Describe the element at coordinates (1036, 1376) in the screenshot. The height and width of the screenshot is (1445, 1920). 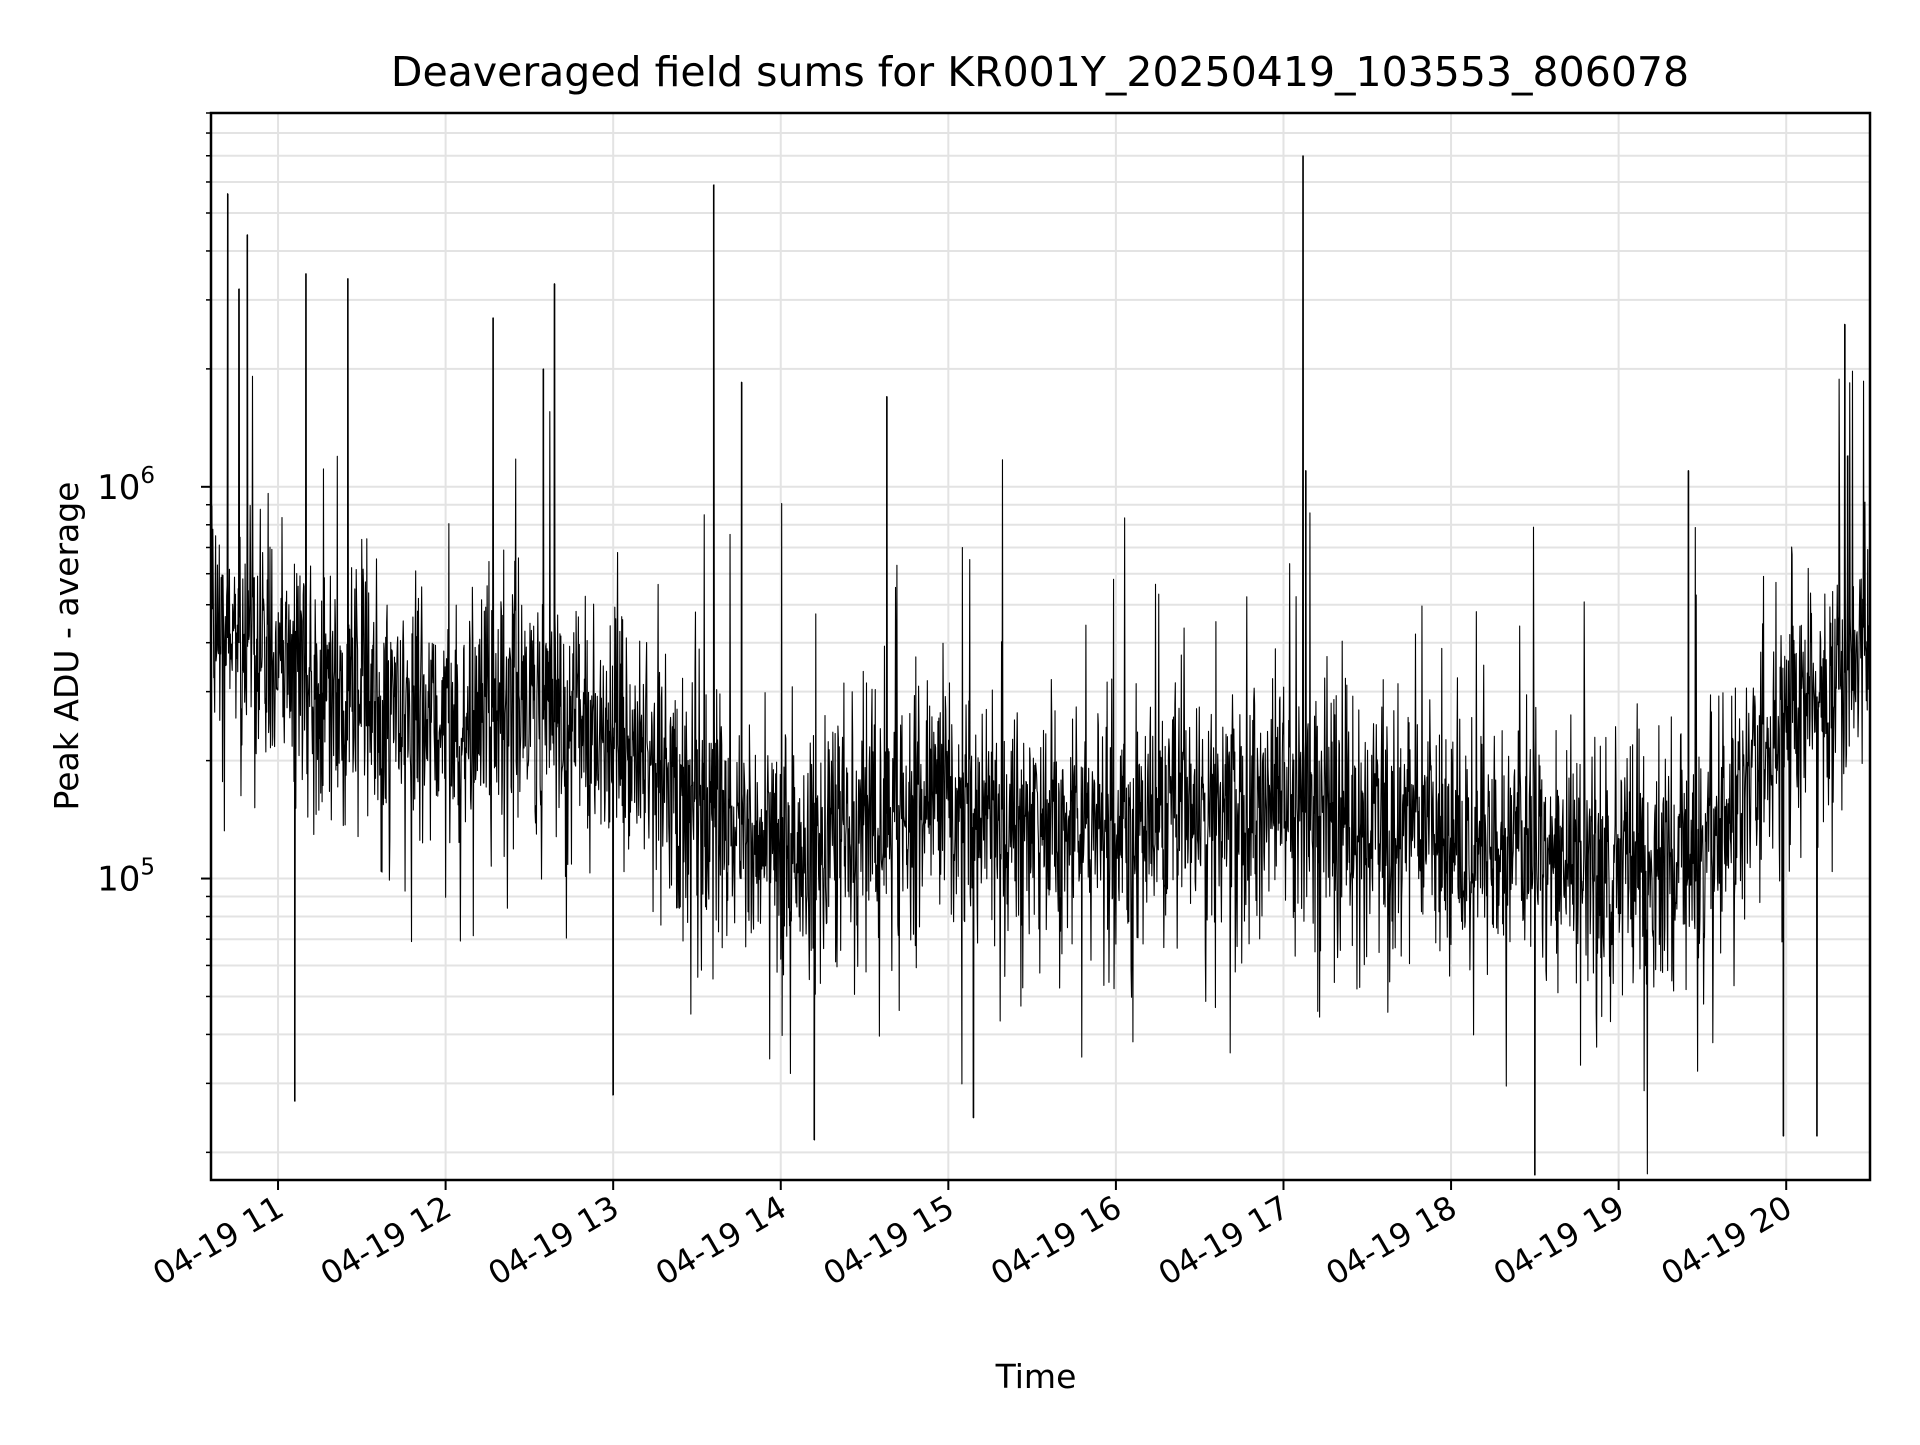
I see `x-axis-label: Time` at that location.